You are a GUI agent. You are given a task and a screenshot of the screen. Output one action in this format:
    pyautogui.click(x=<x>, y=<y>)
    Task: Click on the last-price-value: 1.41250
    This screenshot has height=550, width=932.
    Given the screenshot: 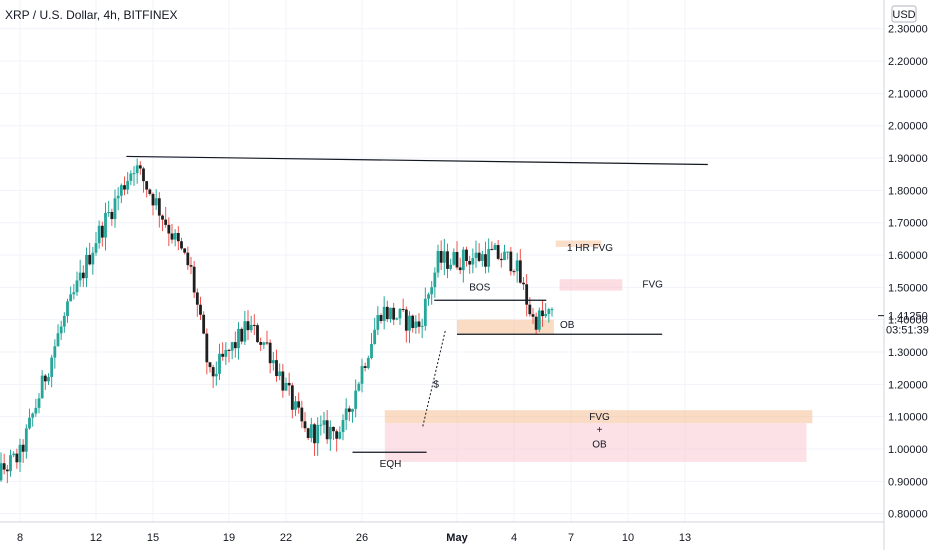 What is the action you would take?
    pyautogui.click(x=908, y=317)
    